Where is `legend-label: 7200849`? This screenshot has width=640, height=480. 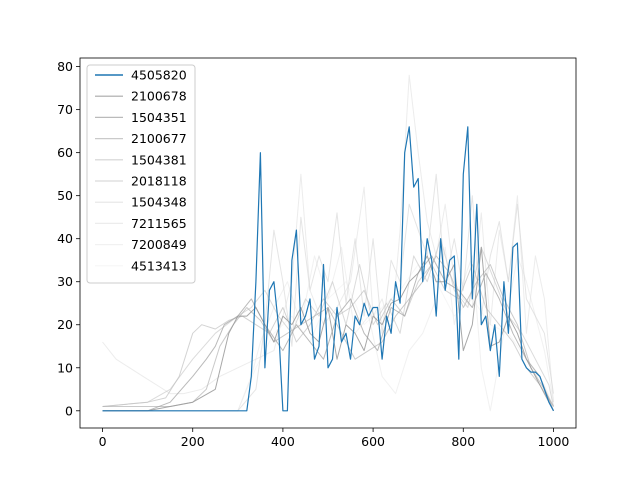 legend-label: 7200849 is located at coordinates (159, 244).